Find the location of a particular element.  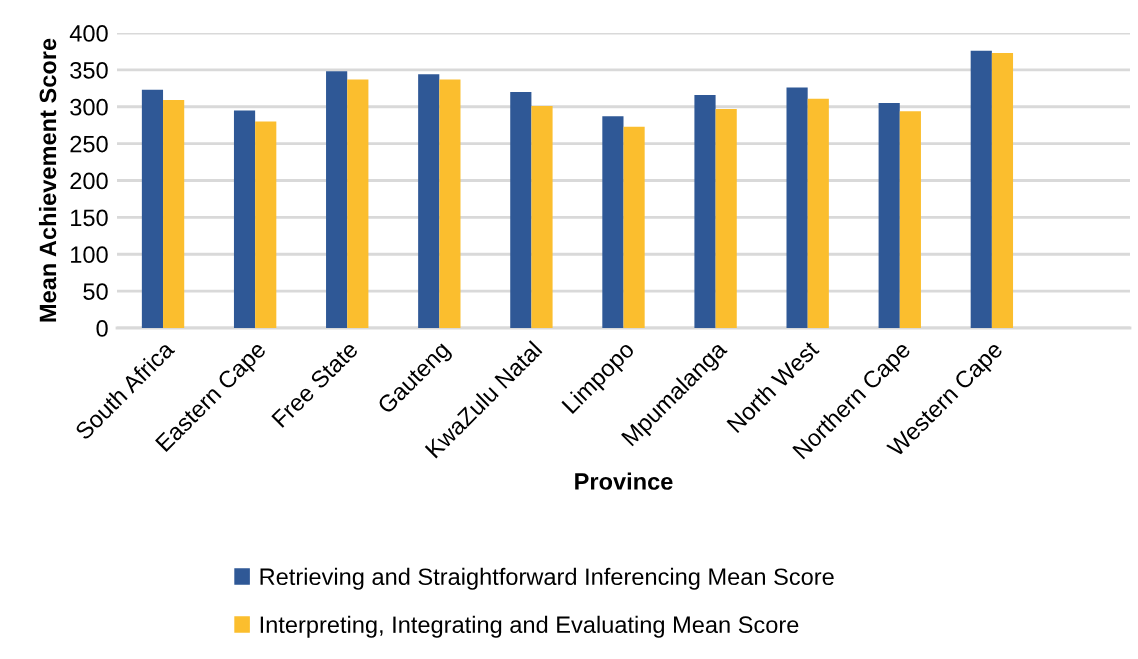

y-tick-label: 200 is located at coordinates (89, 181).